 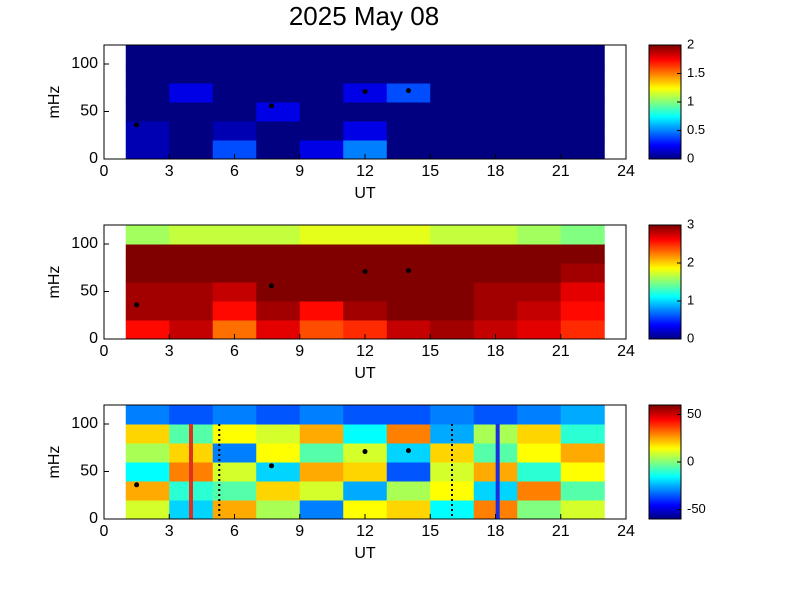 What do you see at coordinates (690, 43) in the screenshot?
I see `colorbar-tick-label: 2` at bounding box center [690, 43].